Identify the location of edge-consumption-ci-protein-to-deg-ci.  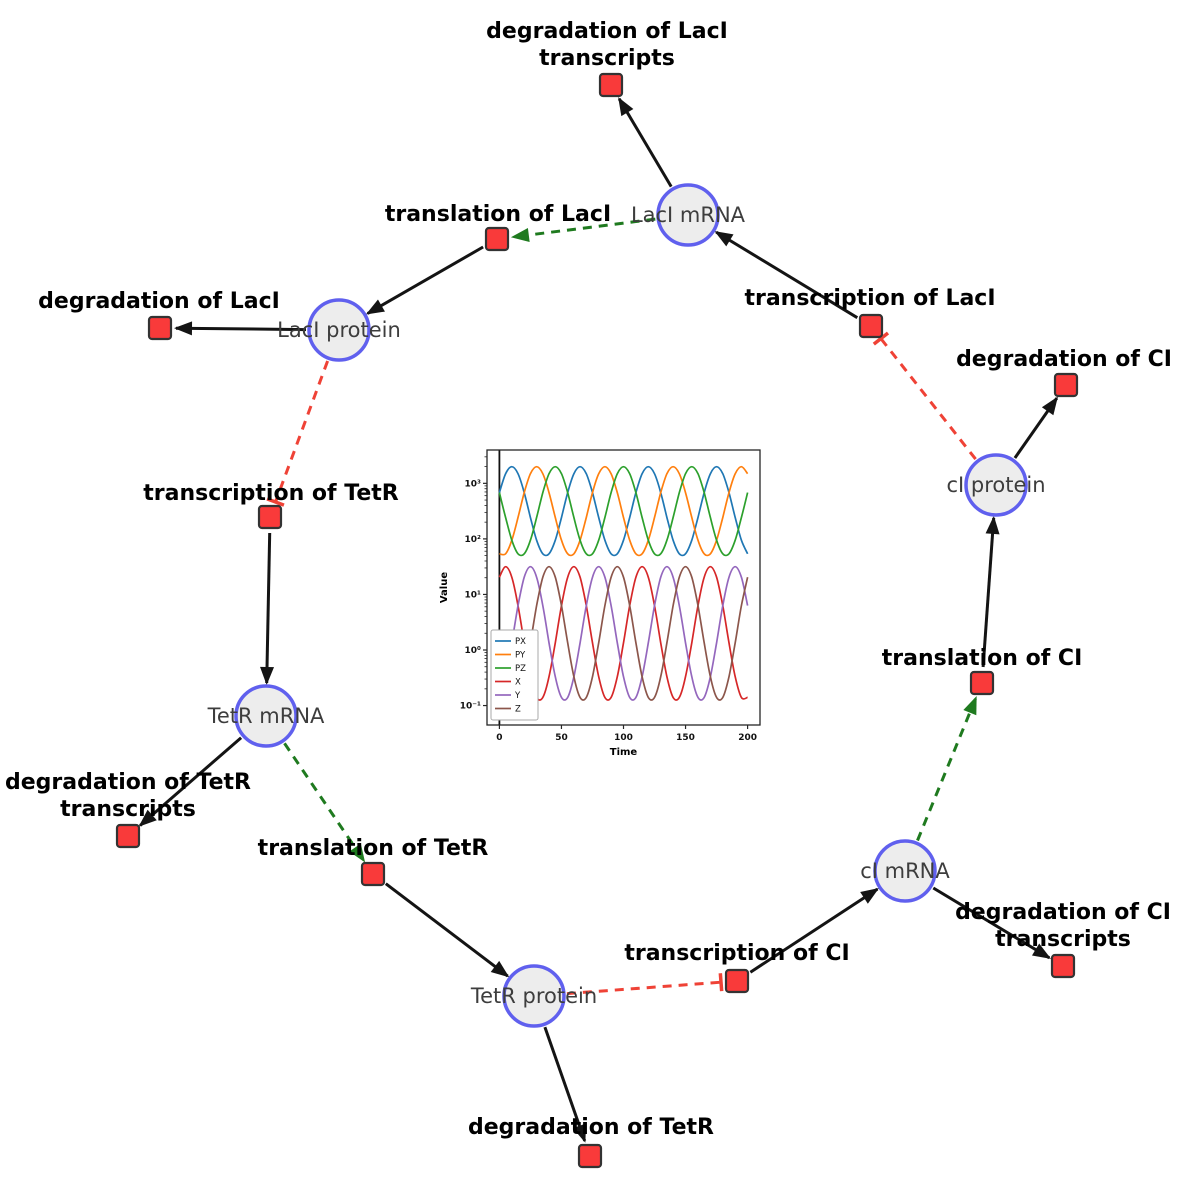
(1036, 427).